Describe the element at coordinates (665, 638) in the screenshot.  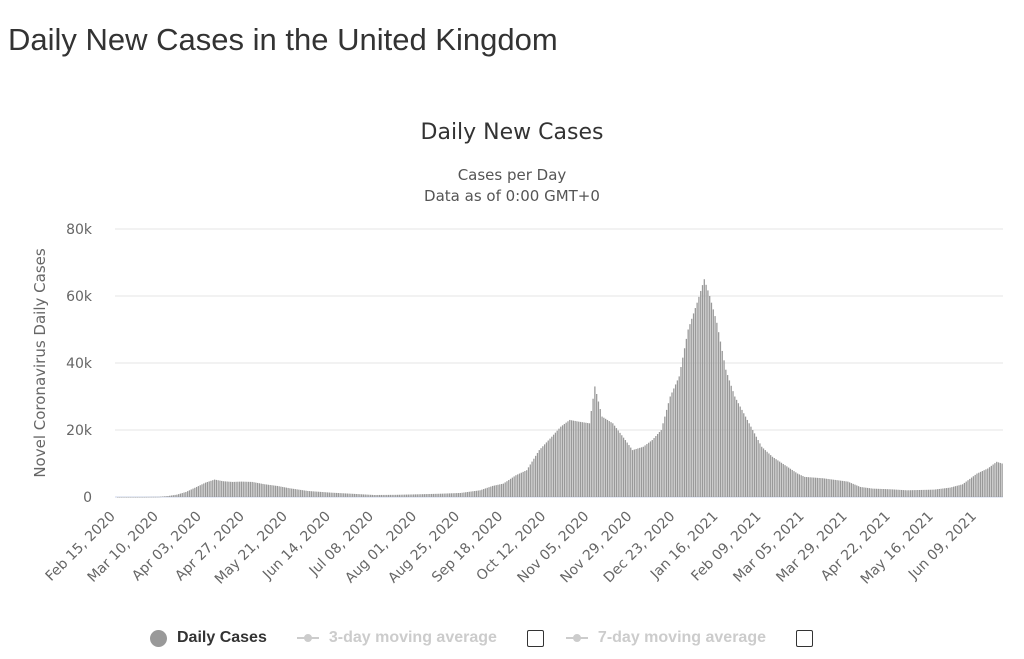
I see `legend-7-day-ma: 7-day moving average` at that location.